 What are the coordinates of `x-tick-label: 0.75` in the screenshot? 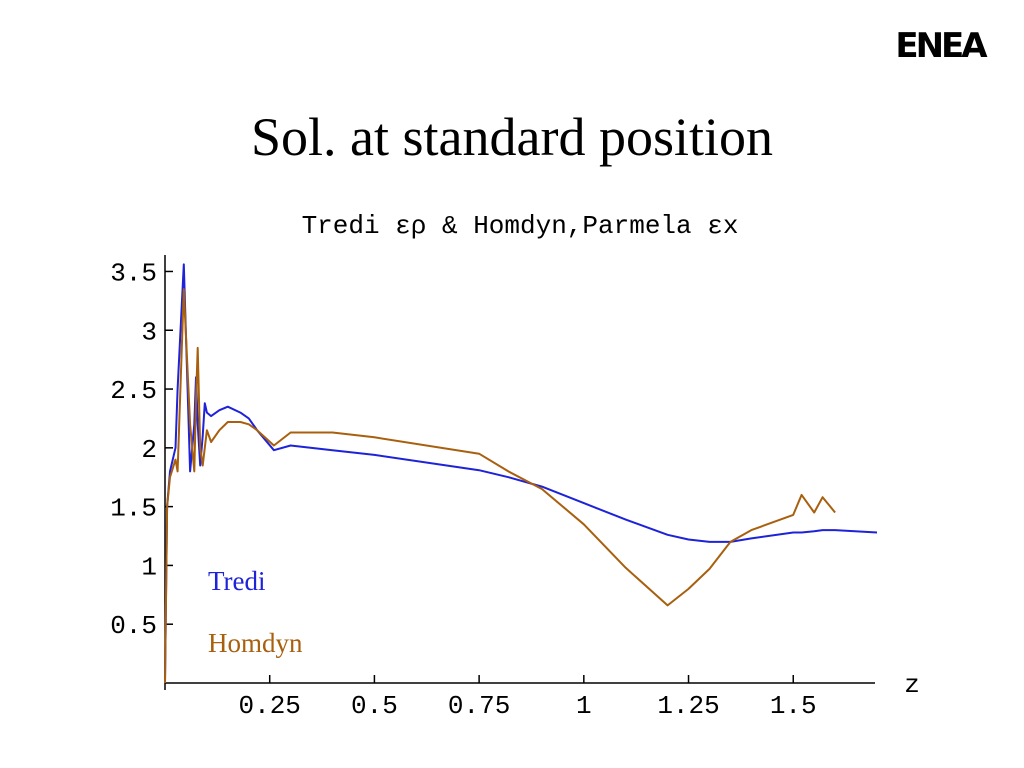 It's located at (479, 706).